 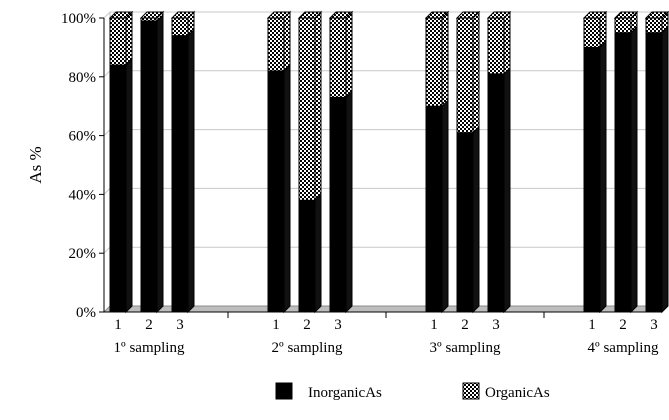 I want to click on legend-label-inorganic: InorganicAs, so click(x=345, y=393).